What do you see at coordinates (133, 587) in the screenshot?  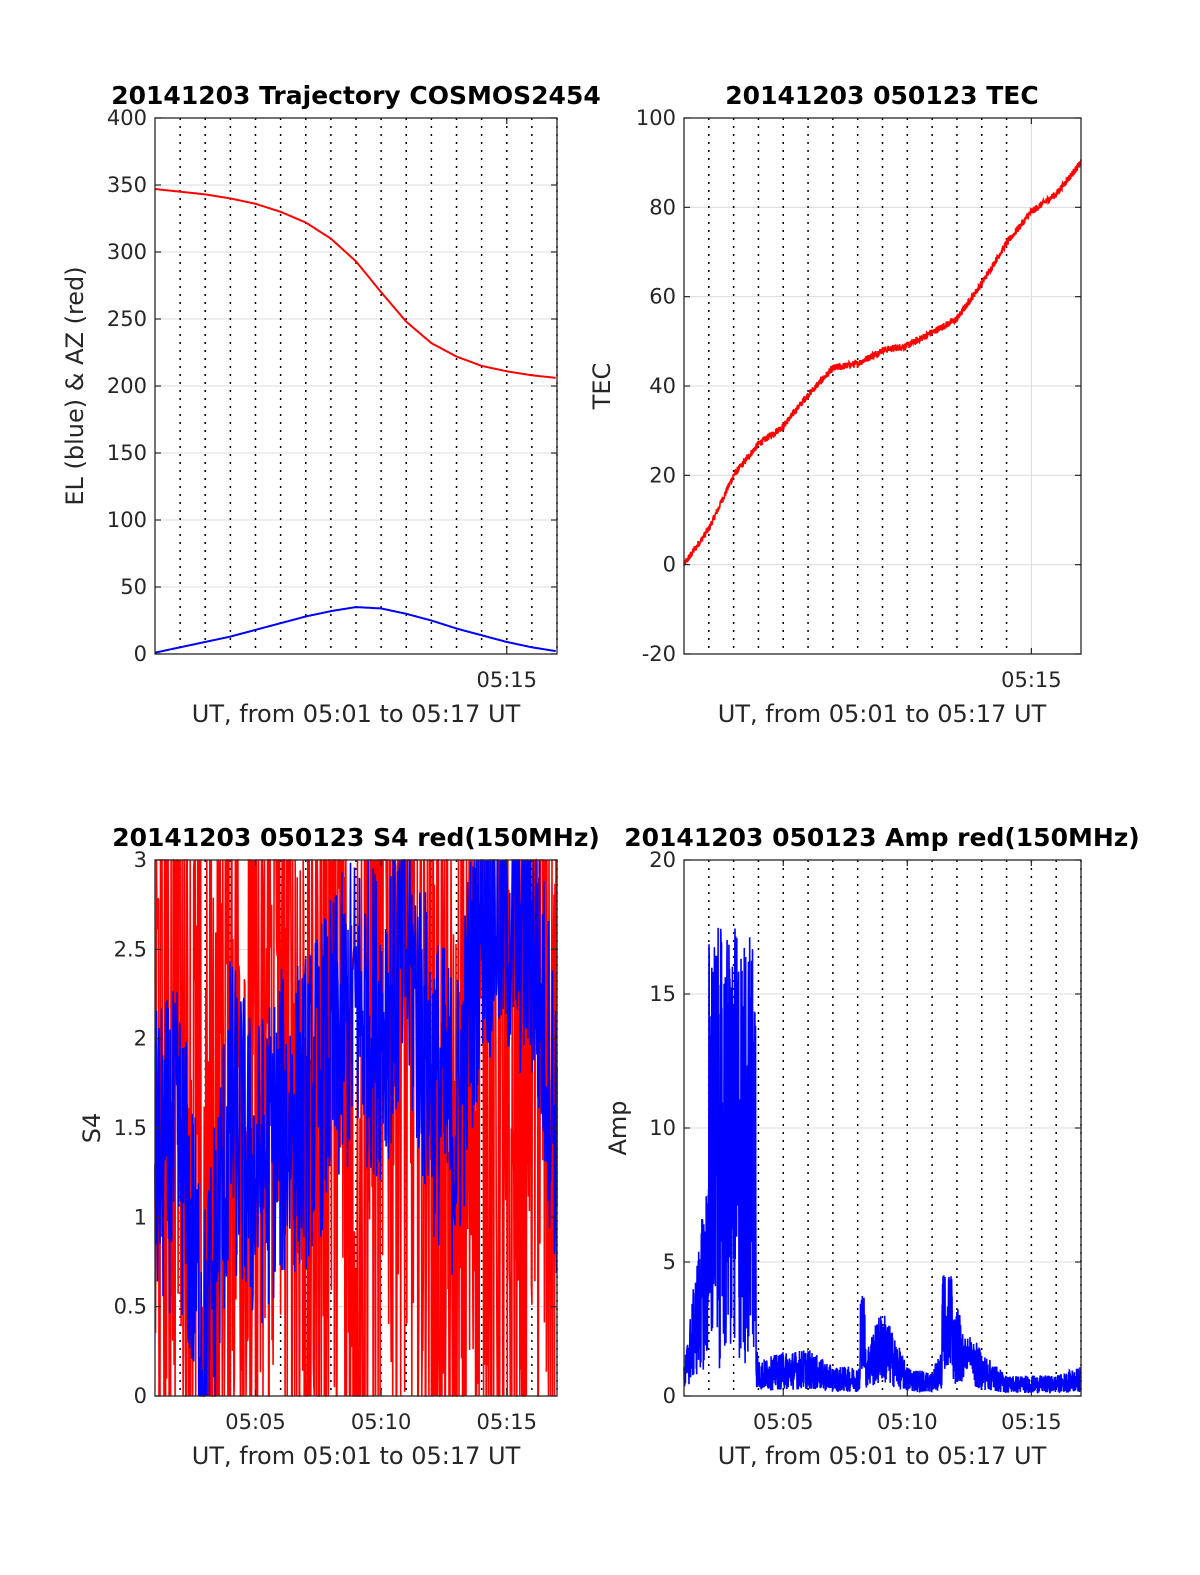 I see `y-tick-label: 50` at bounding box center [133, 587].